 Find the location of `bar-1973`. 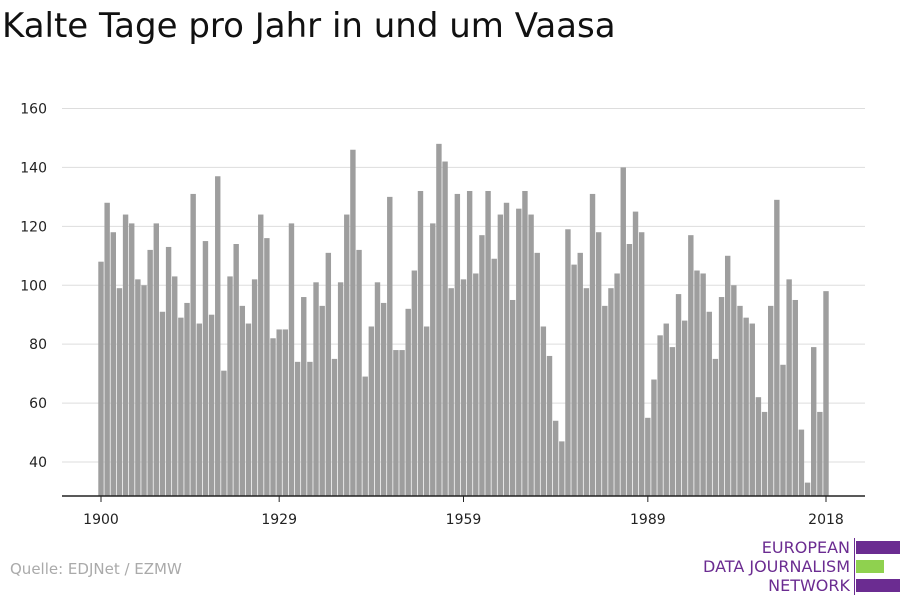

bar-1973 is located at coordinates (549, 425).